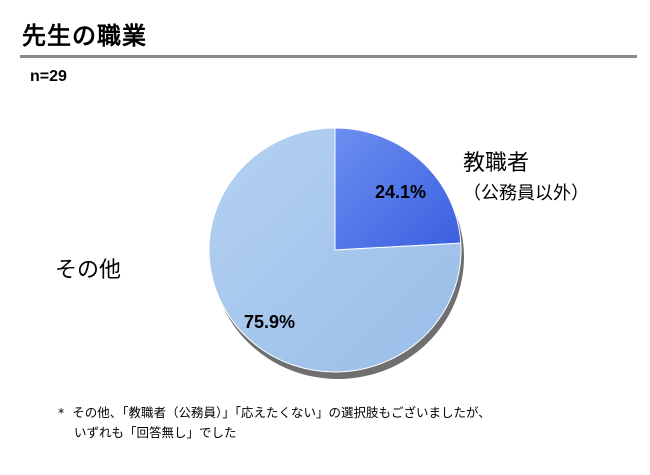 This screenshot has width=650, height=475. Describe the element at coordinates (48, 76) in the screenshot. I see `sample-size: n=29` at that location.